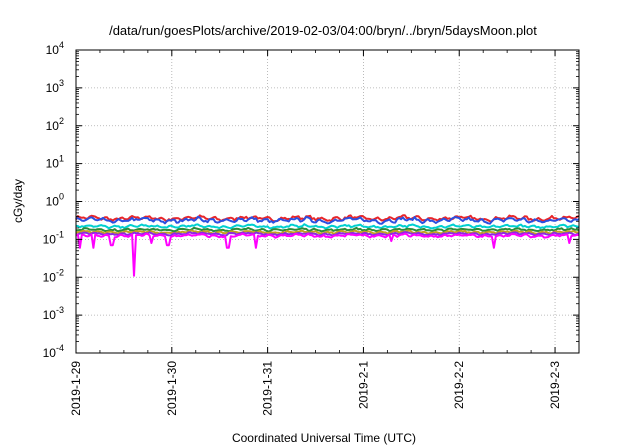 The image size is (640, 448). What do you see at coordinates (55, 48) in the screenshot?
I see `y-tick-label: 10⁴` at bounding box center [55, 48].